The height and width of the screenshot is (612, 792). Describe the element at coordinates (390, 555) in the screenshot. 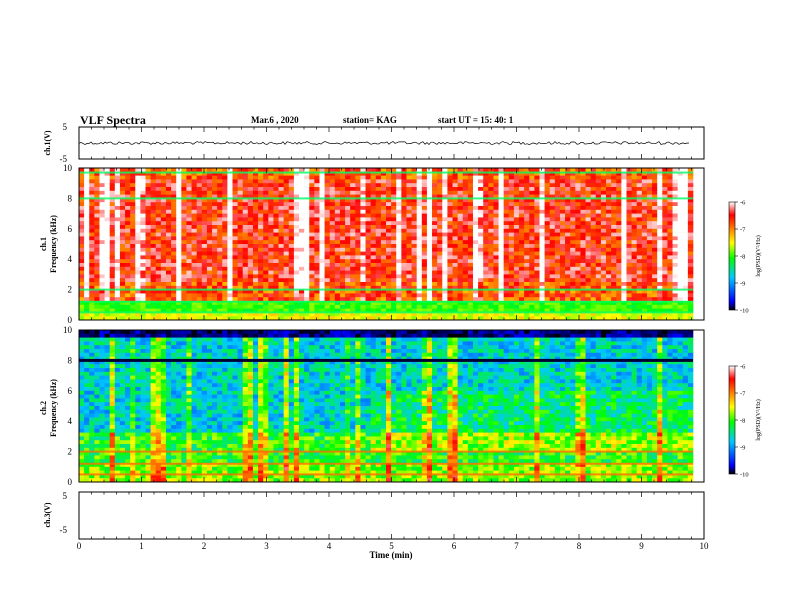

I see `x-axis-label: Time (min)` at that location.